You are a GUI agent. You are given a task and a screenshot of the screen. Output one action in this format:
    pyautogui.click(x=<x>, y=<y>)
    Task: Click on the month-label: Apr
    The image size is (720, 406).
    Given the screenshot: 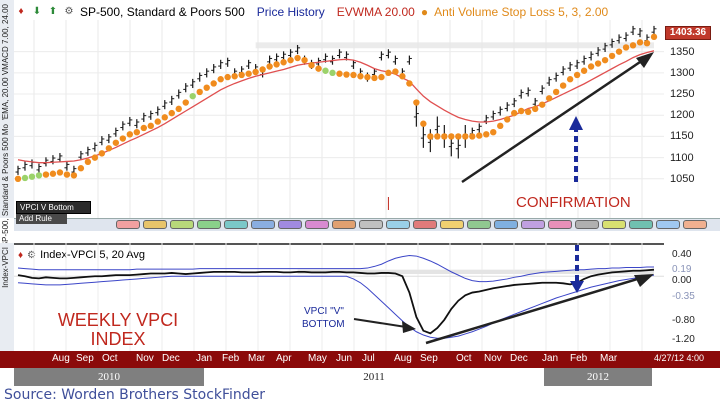 What is the action you would take?
    pyautogui.click(x=284, y=358)
    